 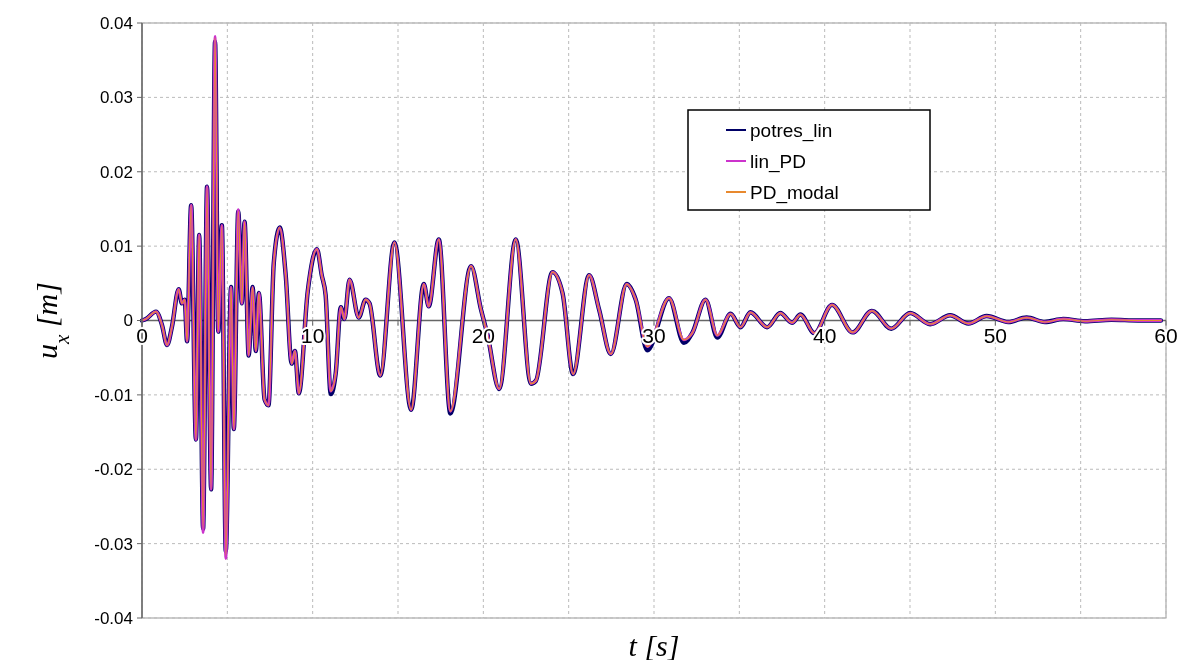 What do you see at coordinates (113, 395) in the screenshot?
I see `y-tick-label: -0.01` at bounding box center [113, 395].